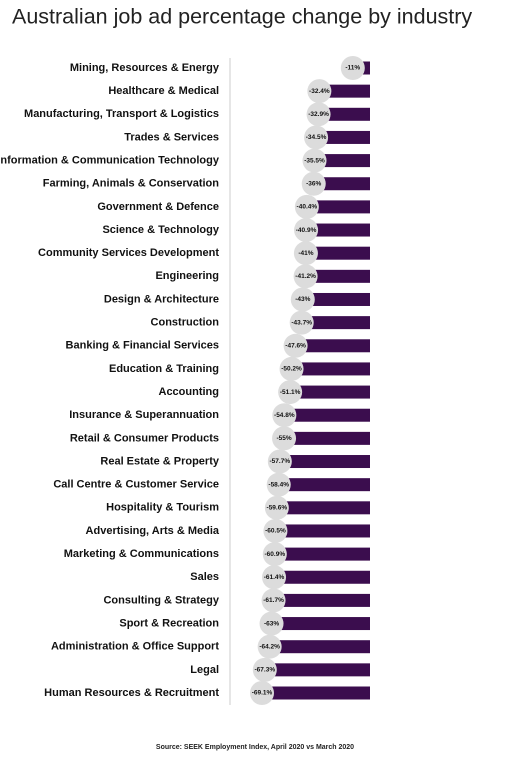  What do you see at coordinates (187, 276) in the screenshot?
I see `category-label: Engineering` at bounding box center [187, 276].